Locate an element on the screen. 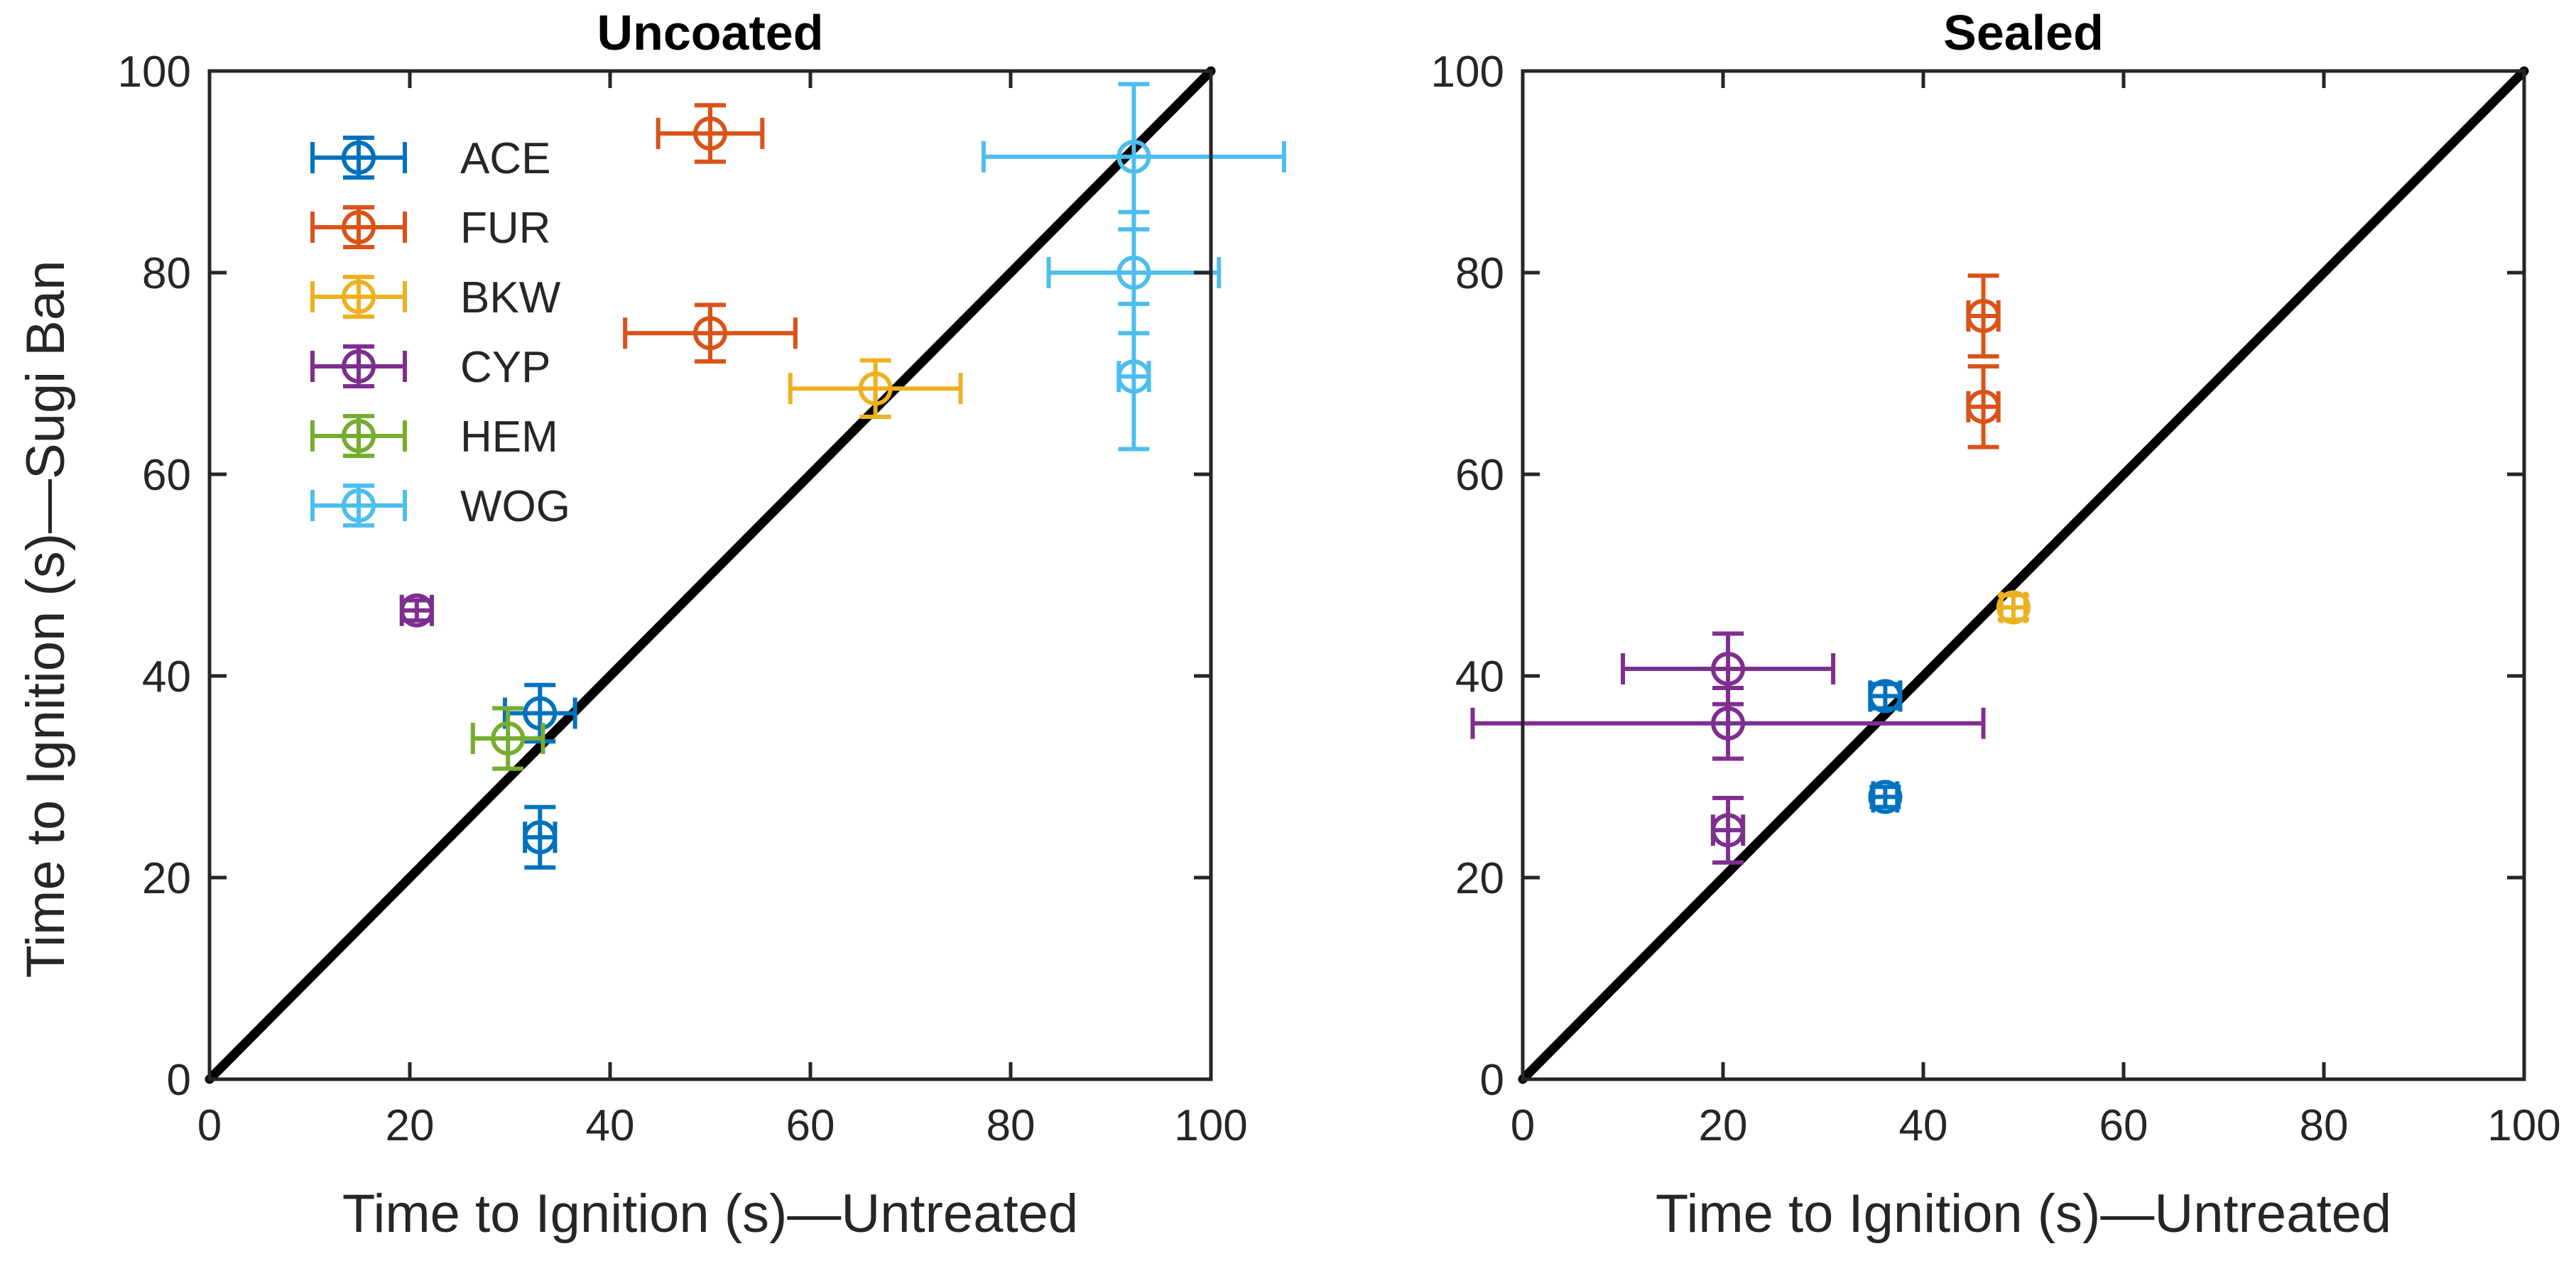  sealed-x-axis-label: Time to Ignition (s)—Untreated is located at coordinates (2024, 1214).